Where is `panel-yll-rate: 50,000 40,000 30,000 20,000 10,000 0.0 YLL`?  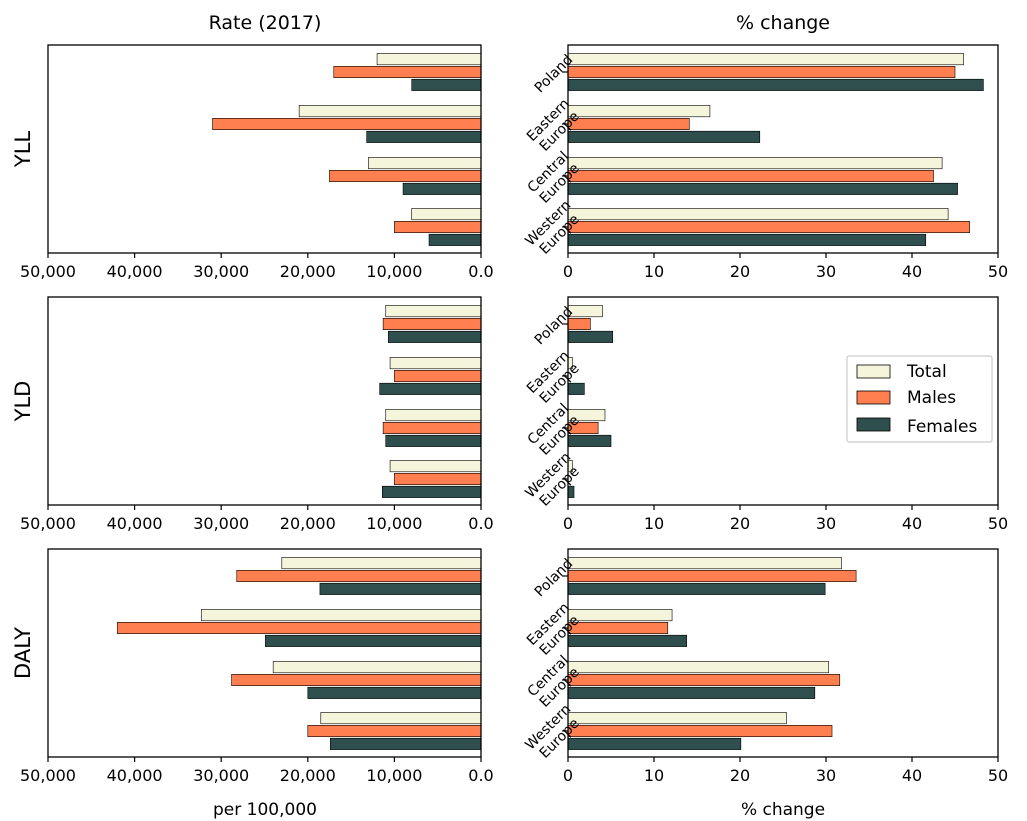
panel-yll-rate: 50,000 40,000 30,000 20,000 10,000 0.0 YLL is located at coordinates (252, 162).